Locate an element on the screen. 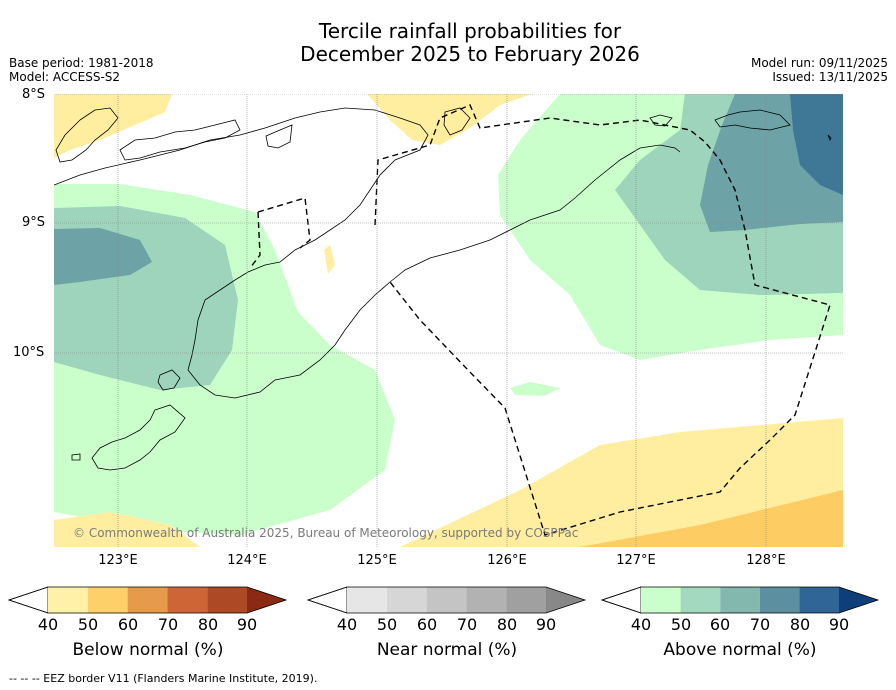 This screenshot has width=896, height=690. above-40-blob is located at coordinates (535, 389).